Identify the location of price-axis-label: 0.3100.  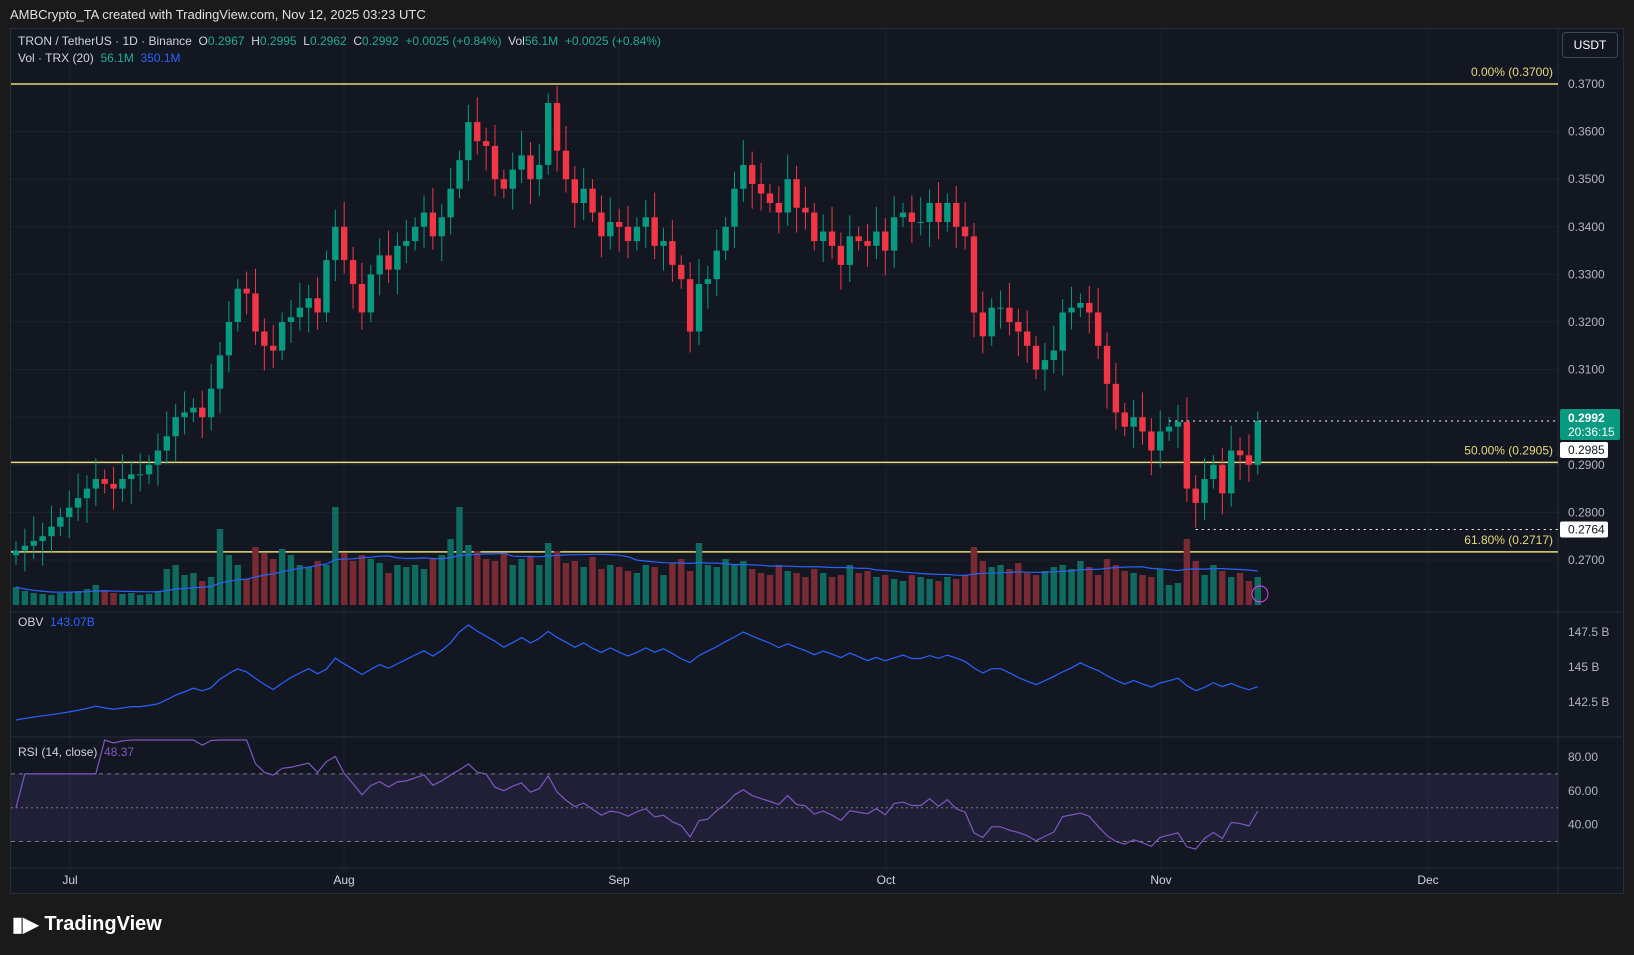
(1586, 370).